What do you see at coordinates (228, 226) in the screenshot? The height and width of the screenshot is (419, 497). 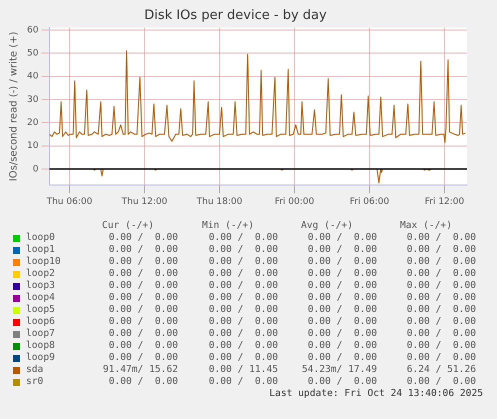 I see `text: Min (-/+)` at bounding box center [228, 226].